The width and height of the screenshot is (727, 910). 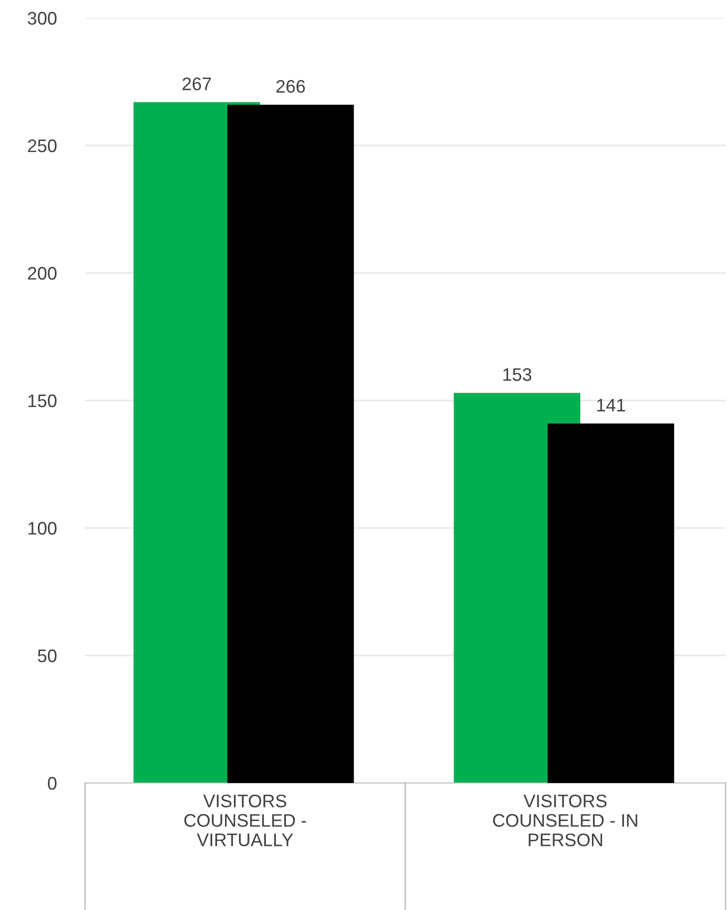 I want to click on x-tick-label: VISITORS COUNSELED - VIRTUALLY, so click(x=245, y=820).